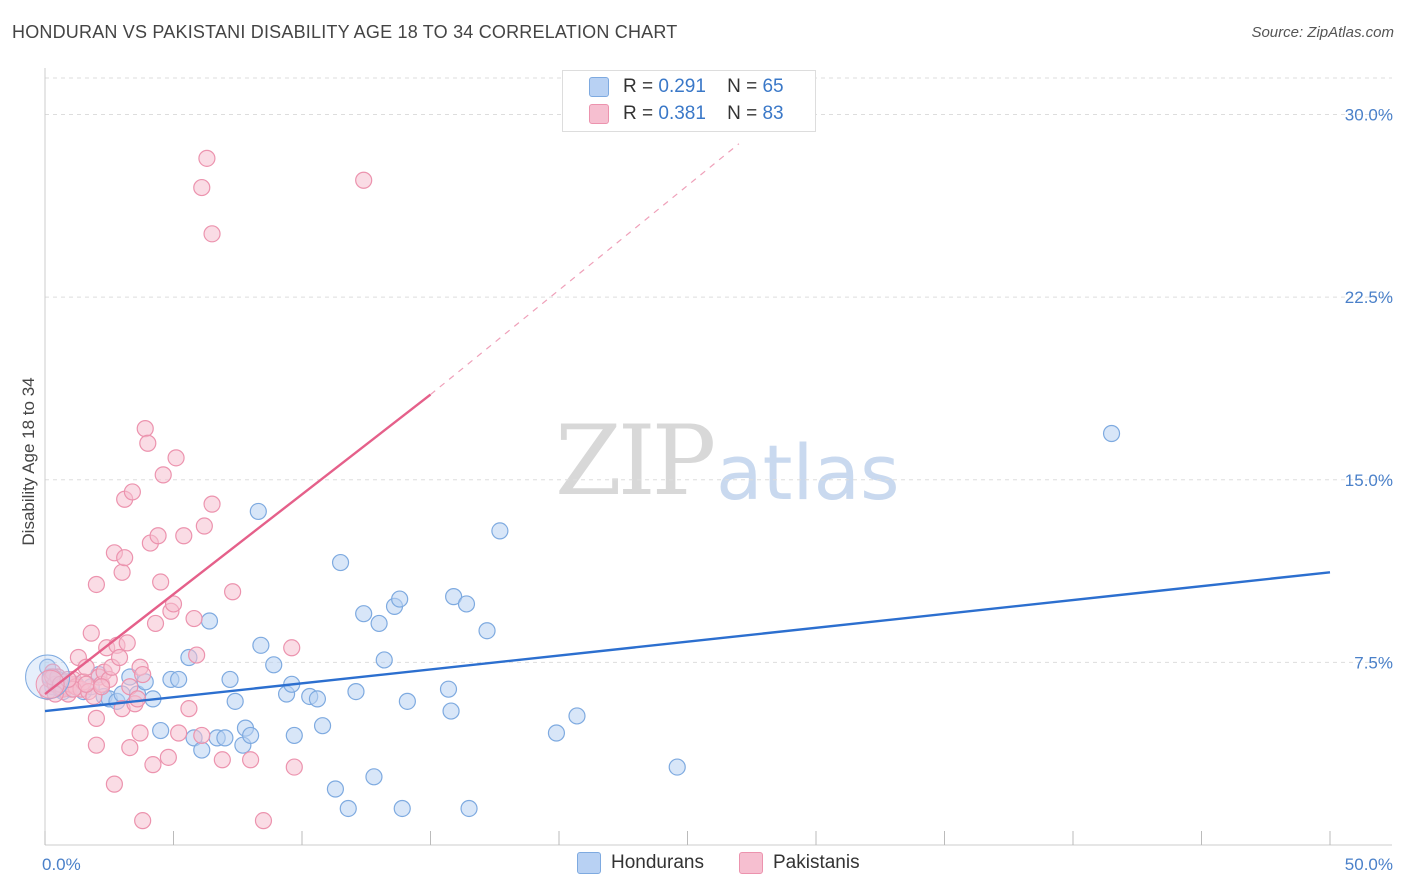 The width and height of the screenshot is (1406, 892). I want to click on x-tick-label: 50.0%, so click(1369, 864).